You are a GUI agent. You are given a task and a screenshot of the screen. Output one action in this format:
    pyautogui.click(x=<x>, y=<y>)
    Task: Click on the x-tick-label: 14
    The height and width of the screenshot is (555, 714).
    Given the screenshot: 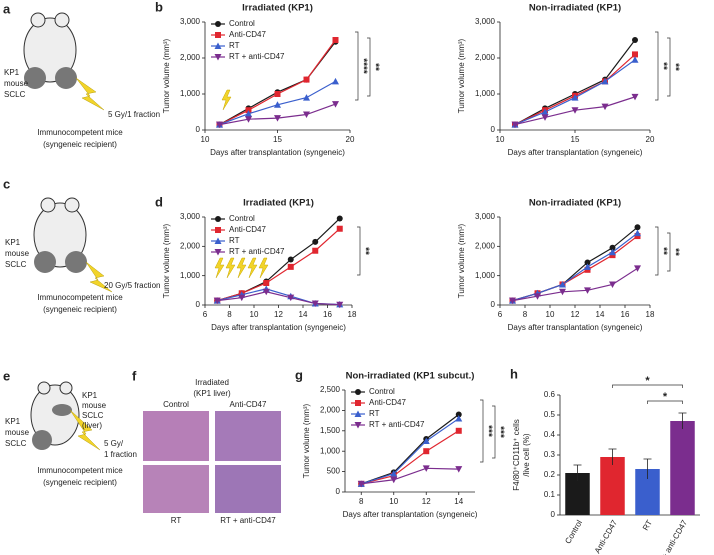 What is the action you would take?
    pyautogui.click(x=600, y=314)
    